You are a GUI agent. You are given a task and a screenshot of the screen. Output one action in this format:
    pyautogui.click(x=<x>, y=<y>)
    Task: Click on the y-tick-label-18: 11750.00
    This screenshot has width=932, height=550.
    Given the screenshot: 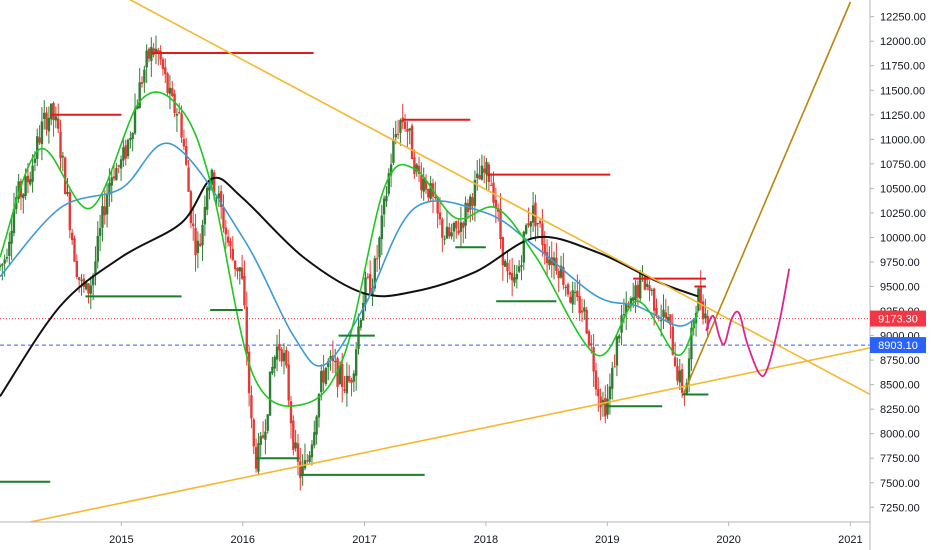 What is the action you would take?
    pyautogui.click(x=902, y=67)
    